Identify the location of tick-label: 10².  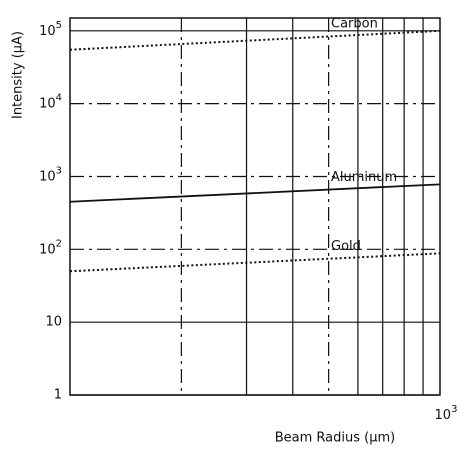
(50, 247).